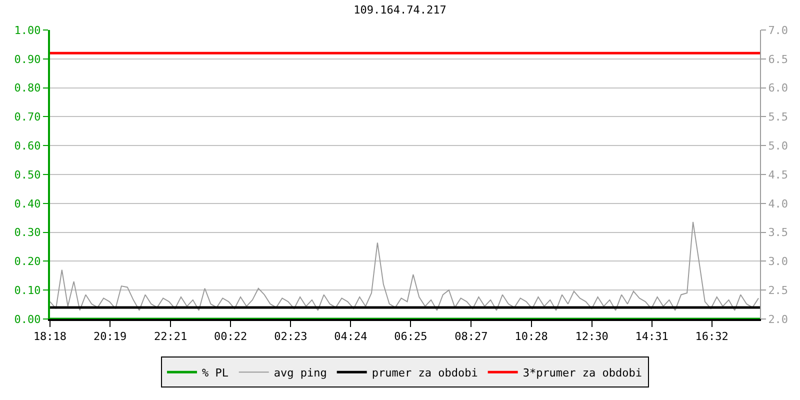 Image resolution: width=800 pixels, height=400 pixels. What do you see at coordinates (778, 319) in the screenshot?
I see `y2-tick-label: 2.0` at bounding box center [778, 319].